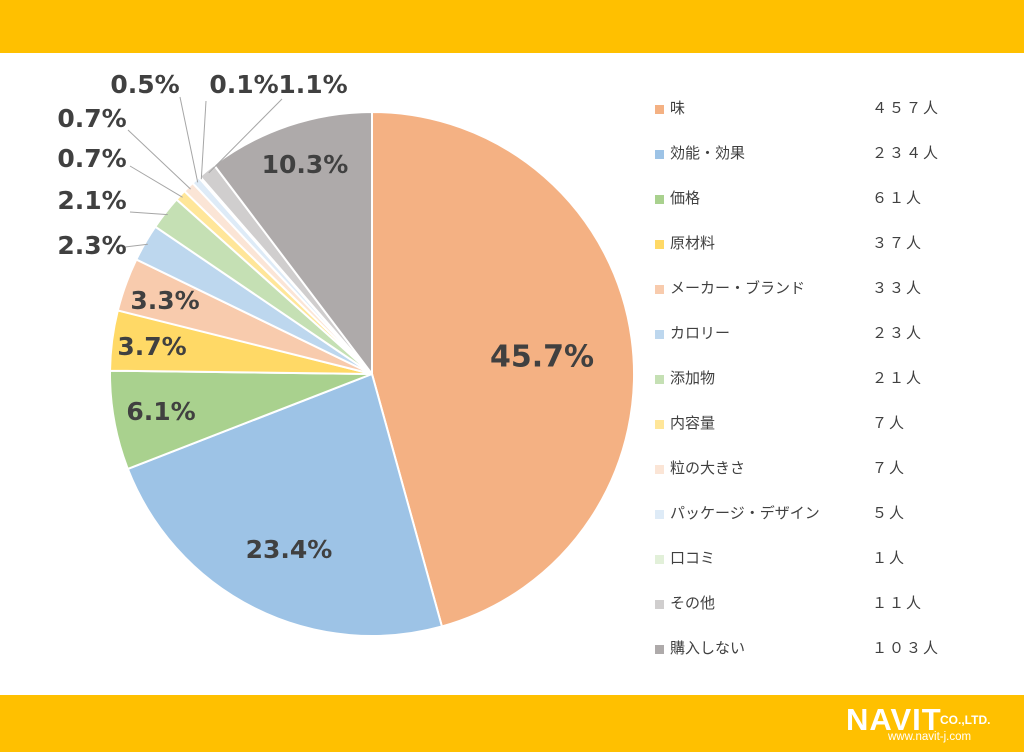  Describe the element at coordinates (812, 476) in the screenshot. I see `legend-item: 粒の大きさ ７人` at that location.